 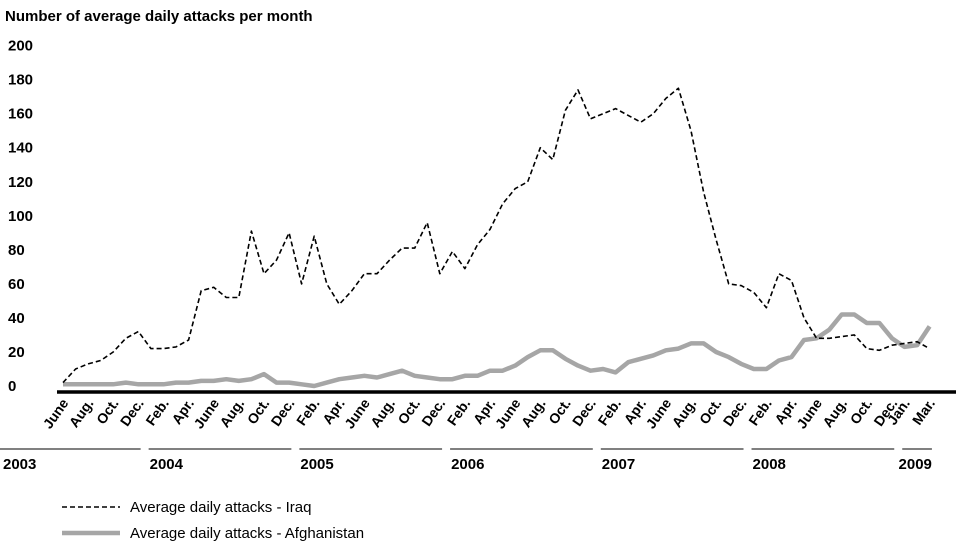 What do you see at coordinates (16, 284) in the screenshot?
I see `y-tick-label: 60` at bounding box center [16, 284].